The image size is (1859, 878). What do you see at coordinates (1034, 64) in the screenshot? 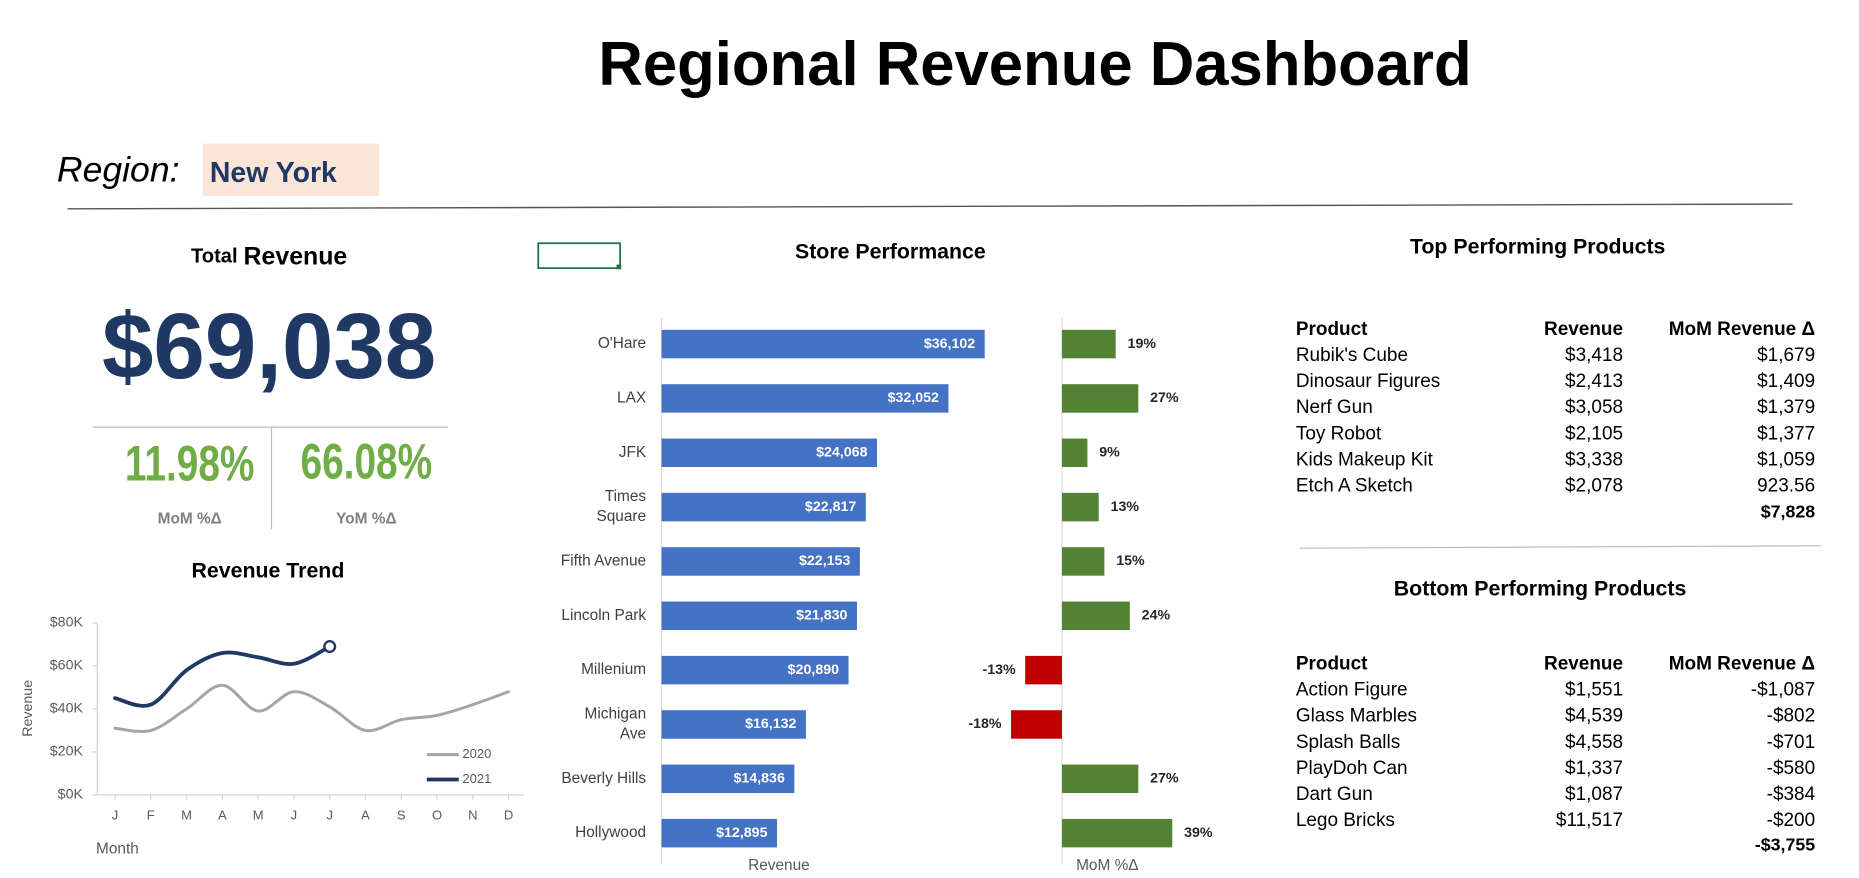
I see `dashboard-title: Regional Revenue Dashboard` at bounding box center [1034, 64].